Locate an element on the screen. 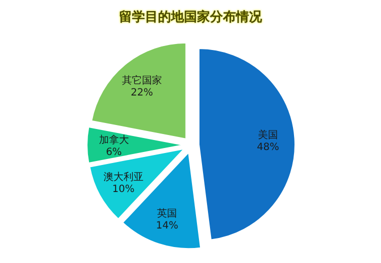  data-label: 22% is located at coordinates (141, 93).